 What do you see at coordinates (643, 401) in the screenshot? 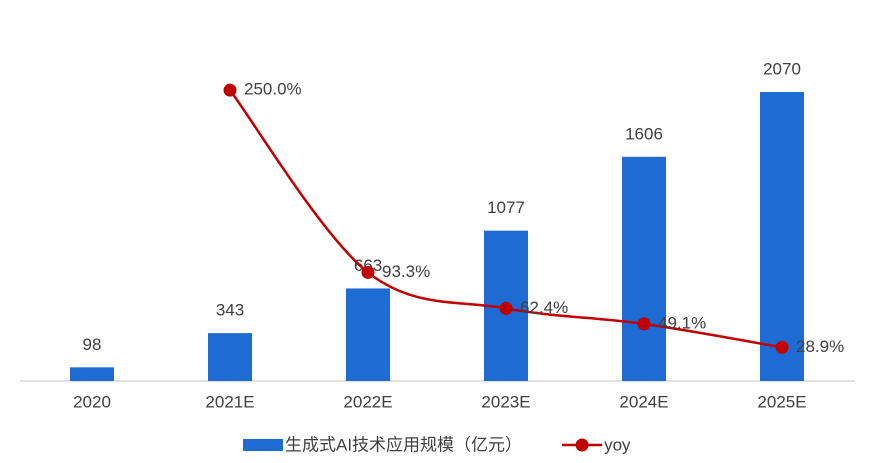
I see `x-tick-label: 2024E` at bounding box center [643, 401].